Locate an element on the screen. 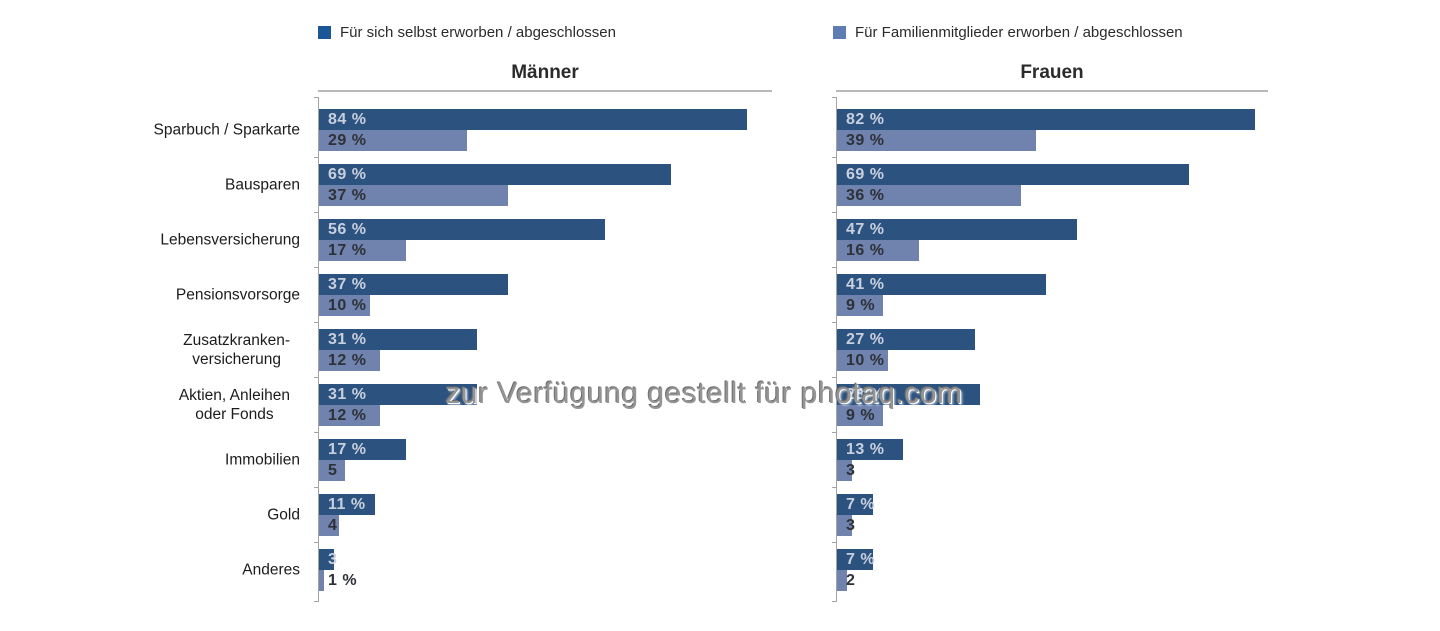  bar-value-label: 2 is located at coordinates (851, 580).